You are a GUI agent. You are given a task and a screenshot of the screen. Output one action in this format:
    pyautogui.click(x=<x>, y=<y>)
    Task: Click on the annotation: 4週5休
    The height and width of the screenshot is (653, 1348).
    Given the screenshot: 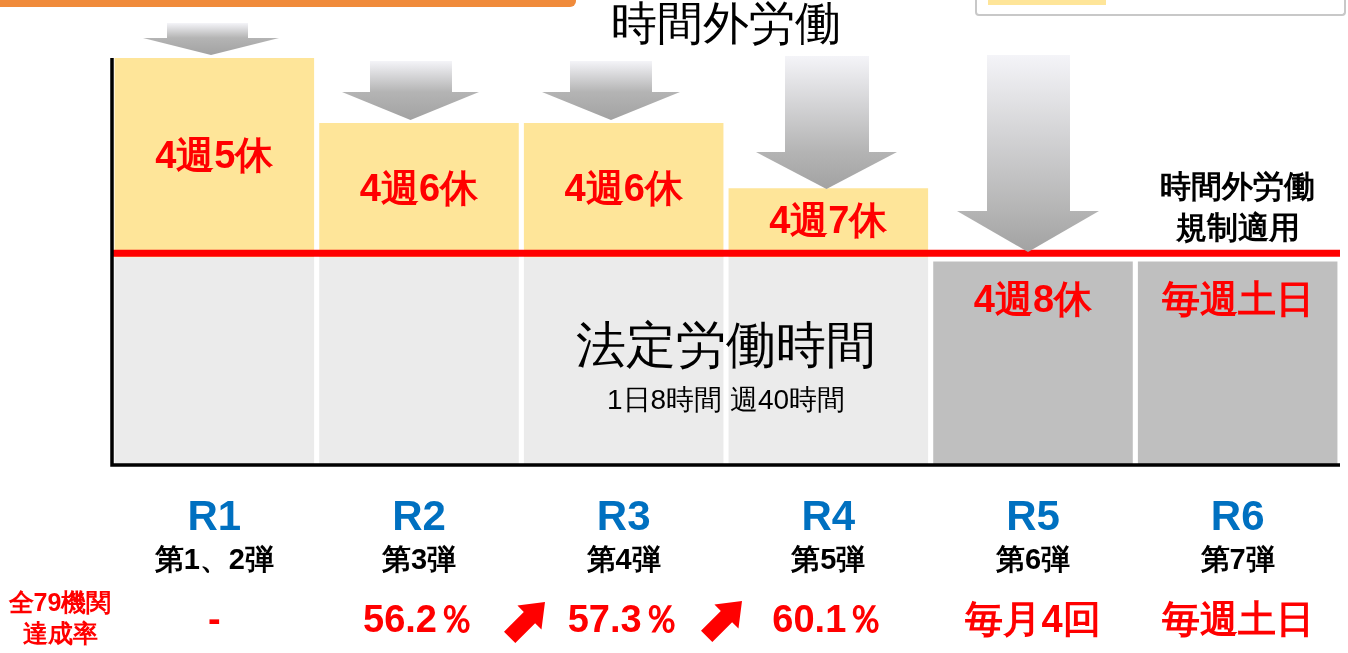 What is the action you would take?
    pyautogui.click(x=215, y=155)
    